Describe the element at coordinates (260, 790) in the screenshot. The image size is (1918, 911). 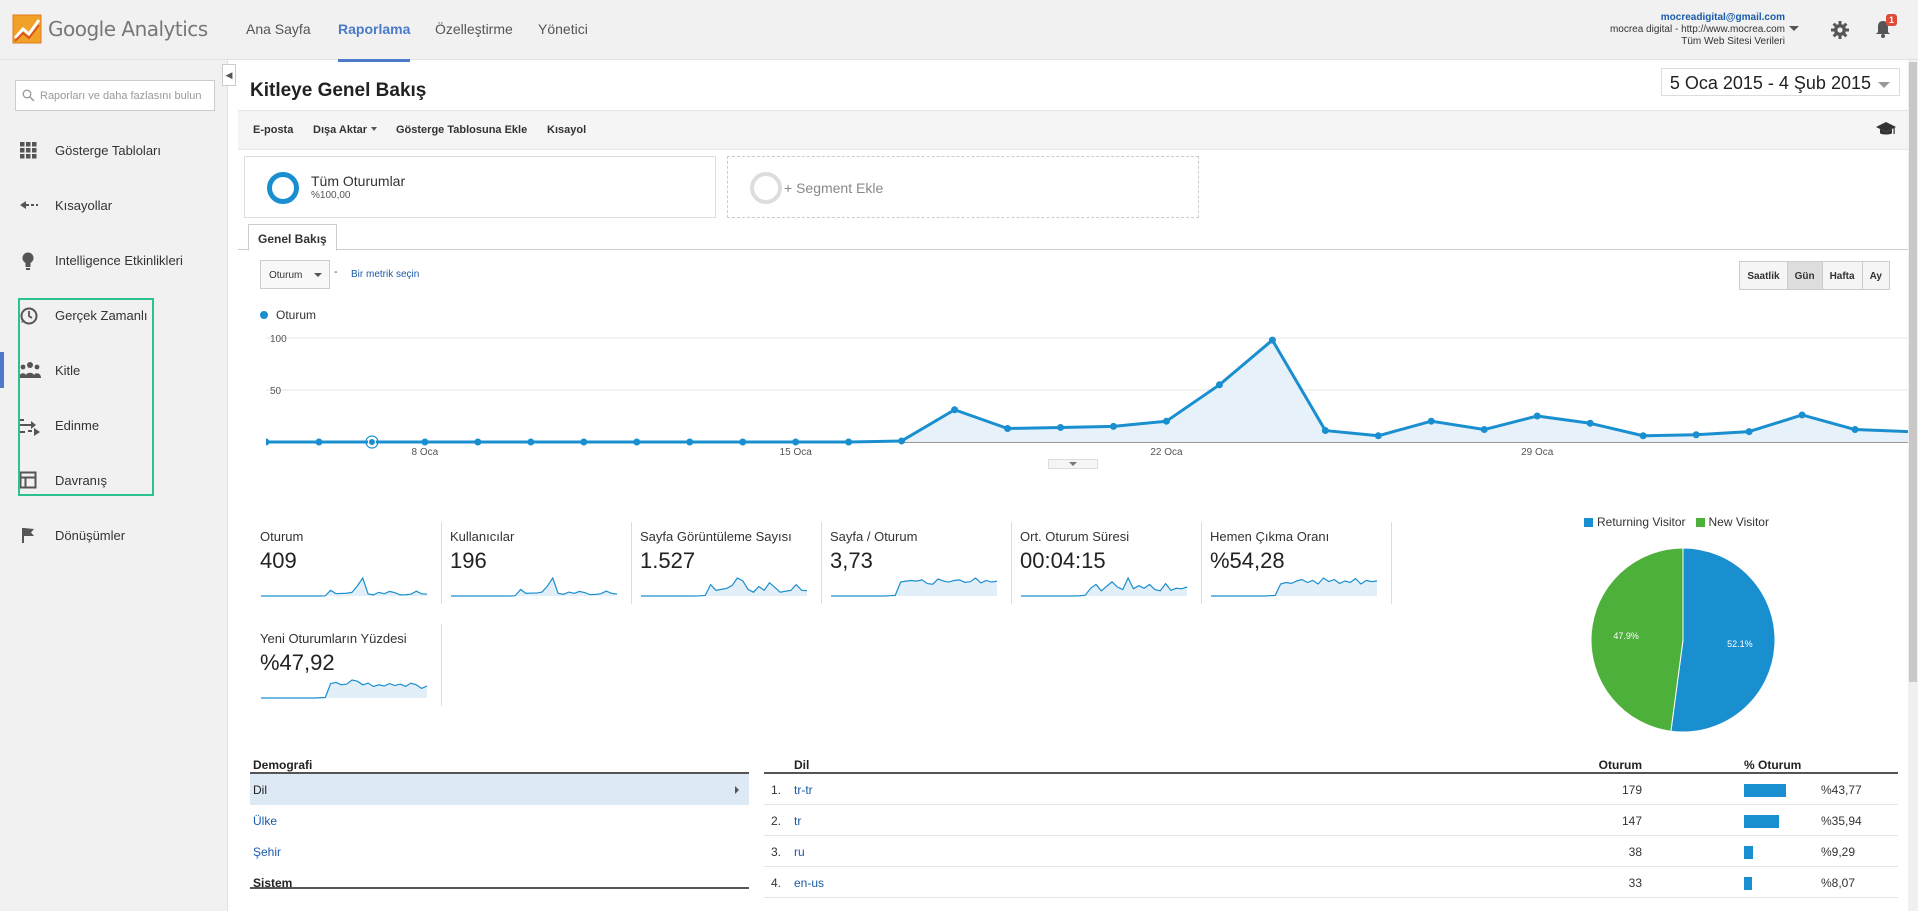
I see `demographics-link: Dil` at that location.